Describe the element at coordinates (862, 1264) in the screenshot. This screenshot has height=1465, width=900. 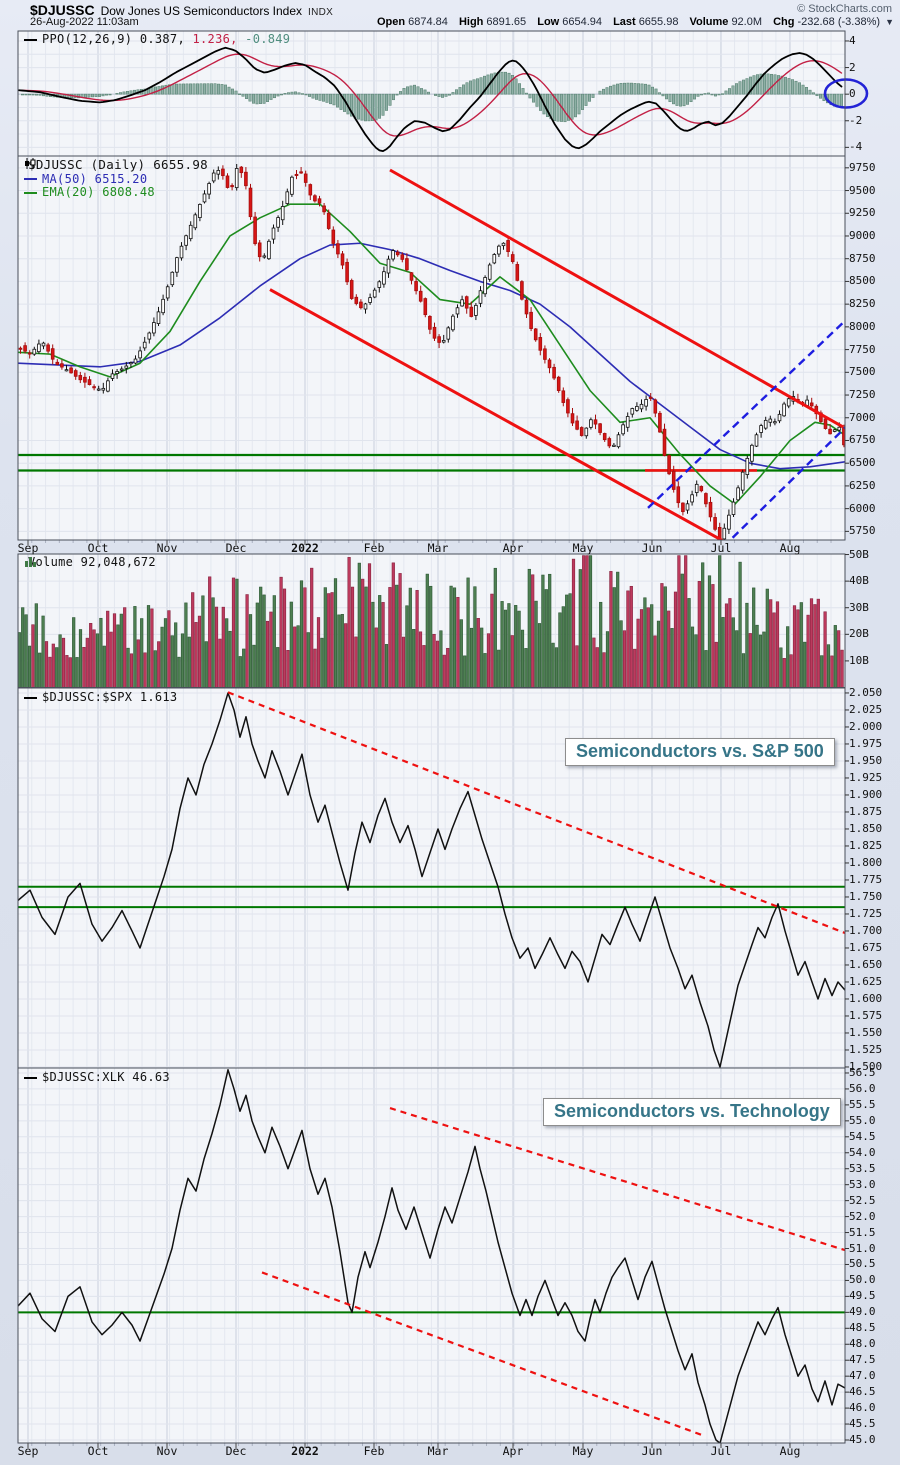
I see `y-axis-tick-label: 50.5` at that location.